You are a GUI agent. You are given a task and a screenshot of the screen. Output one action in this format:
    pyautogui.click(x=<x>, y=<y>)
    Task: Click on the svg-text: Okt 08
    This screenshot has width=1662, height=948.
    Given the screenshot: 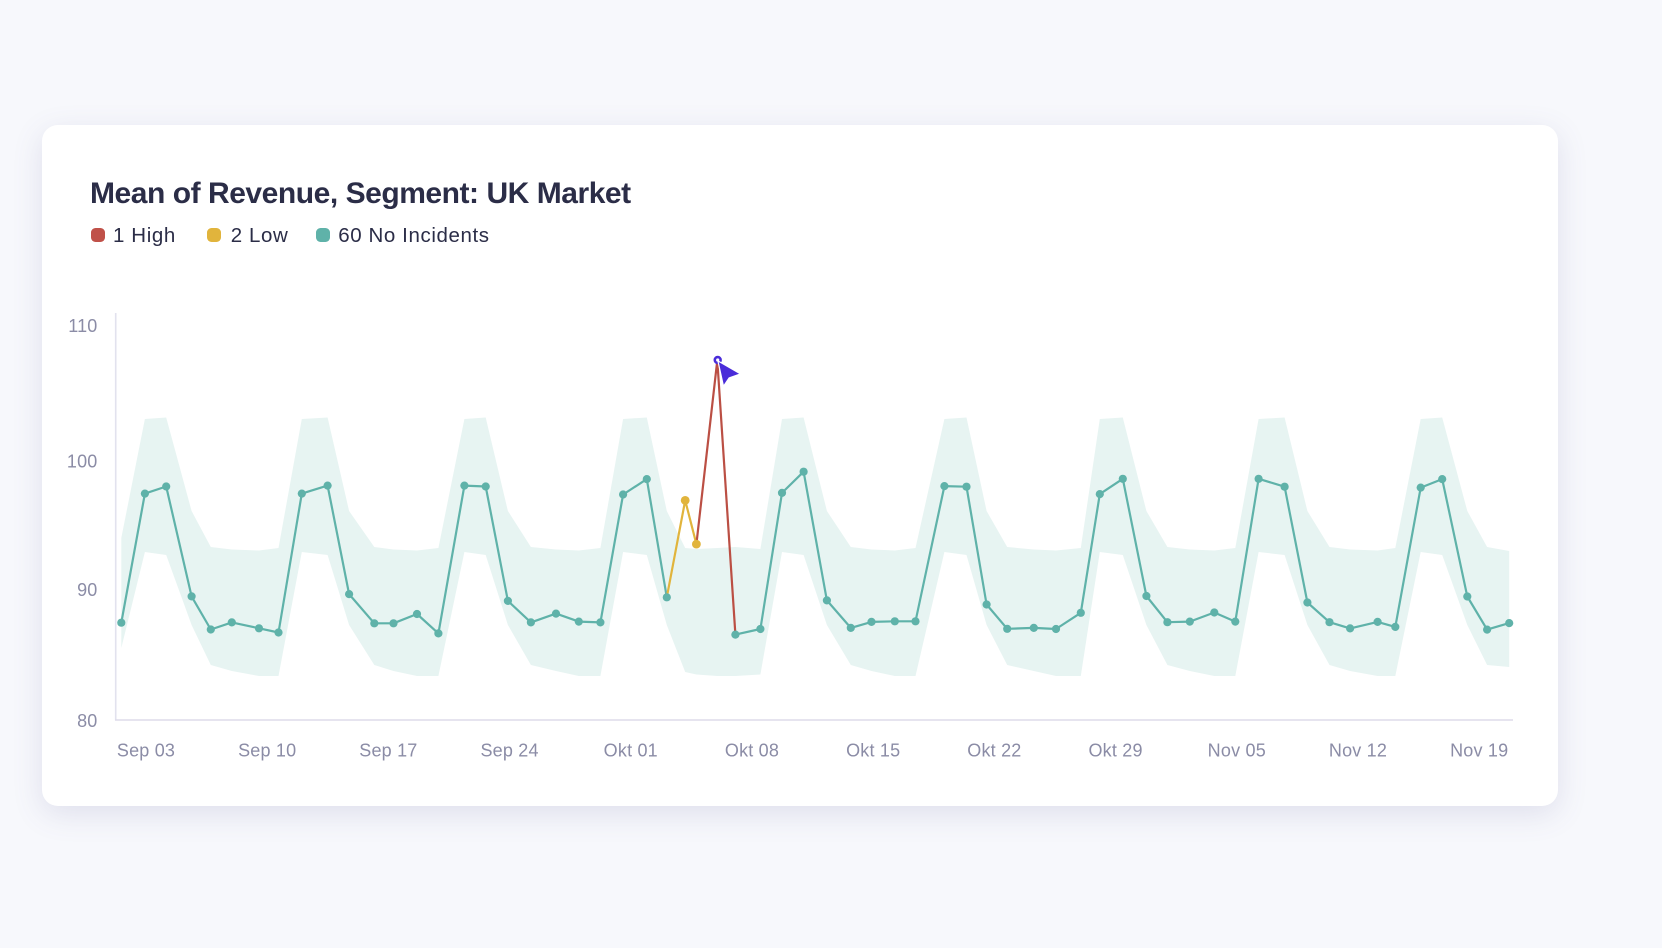 What is the action you would take?
    pyautogui.click(x=752, y=751)
    